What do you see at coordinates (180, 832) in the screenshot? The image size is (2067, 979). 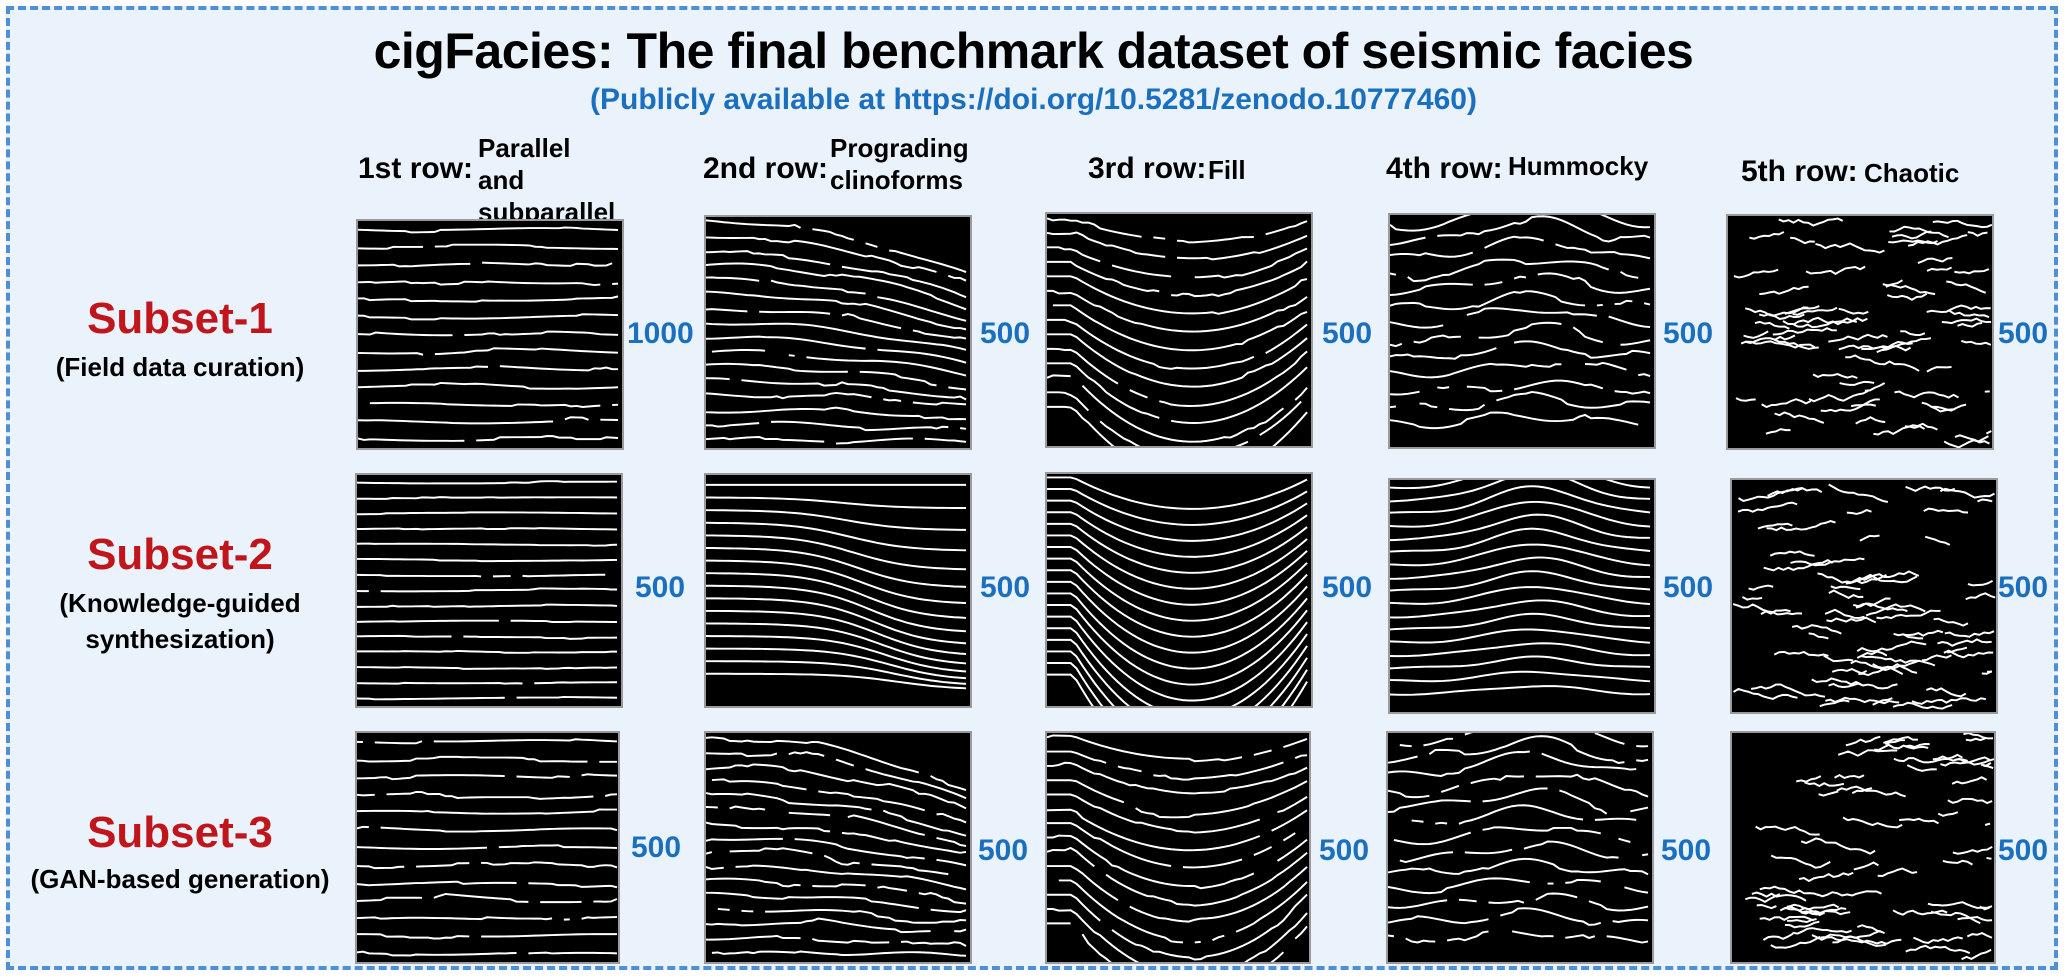 I see `subset-3-name: Subset-3` at bounding box center [180, 832].